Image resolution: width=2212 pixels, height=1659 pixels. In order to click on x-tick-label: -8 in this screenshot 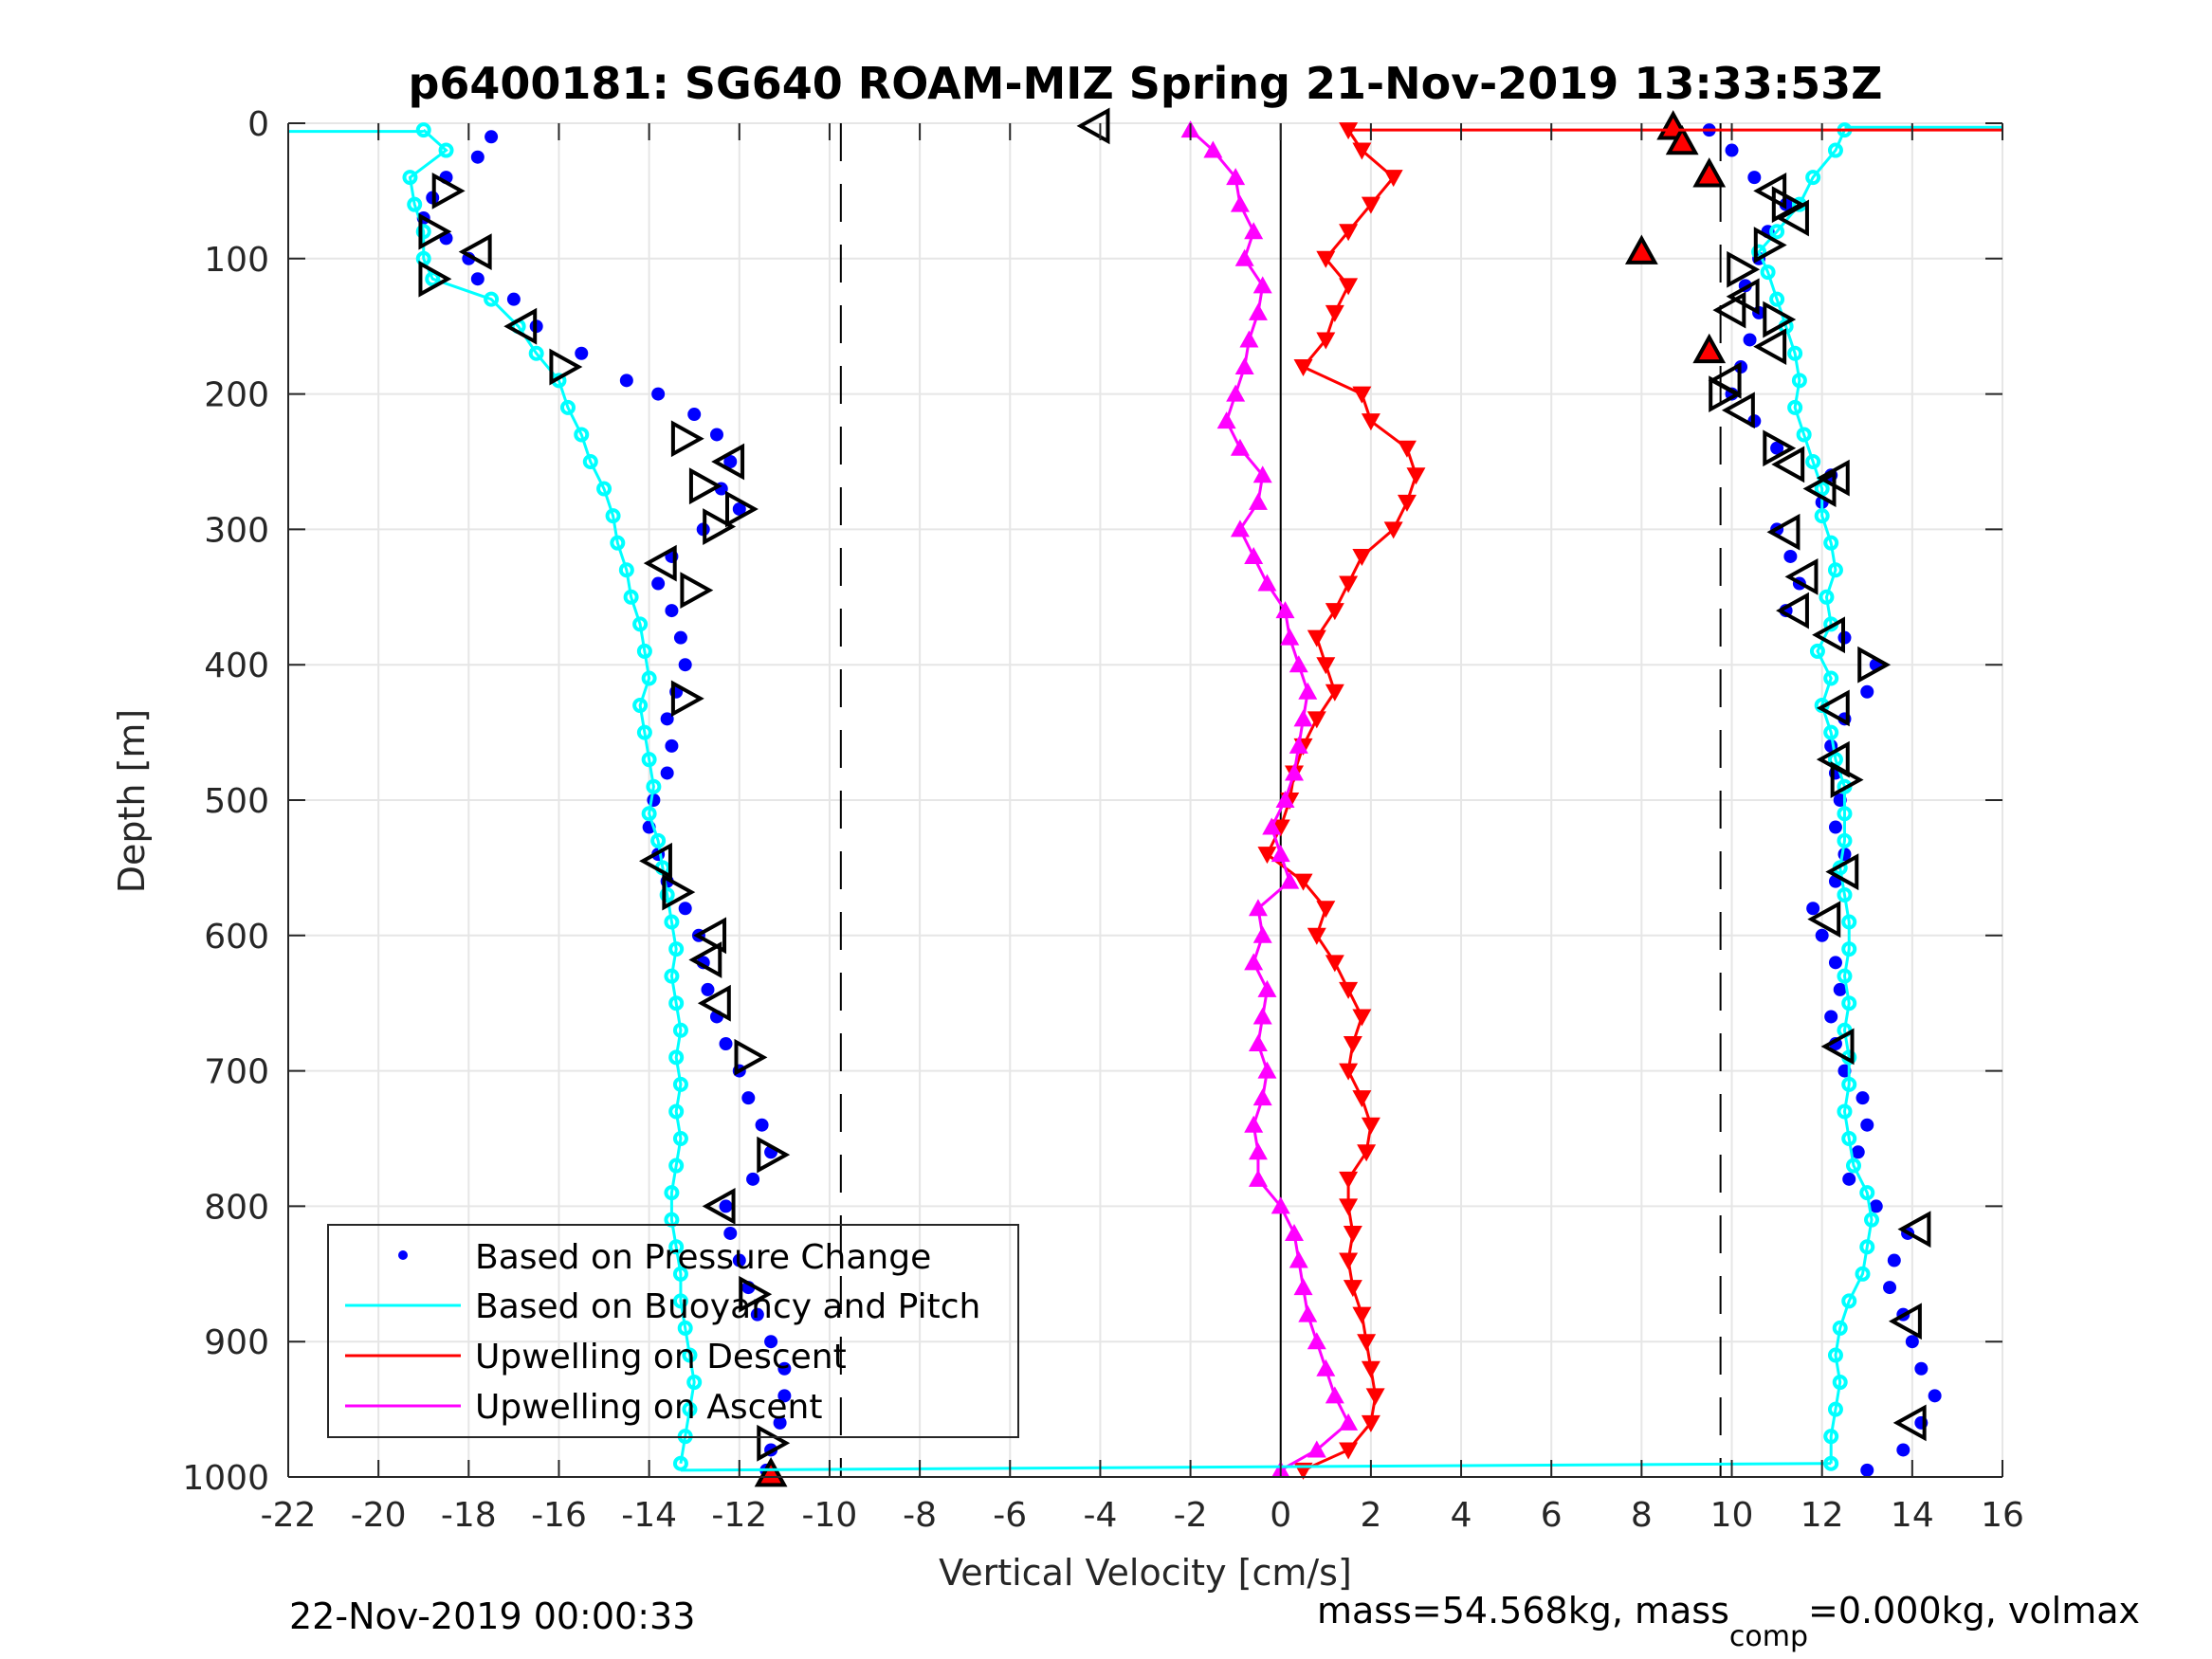, I will do `click(920, 1515)`.